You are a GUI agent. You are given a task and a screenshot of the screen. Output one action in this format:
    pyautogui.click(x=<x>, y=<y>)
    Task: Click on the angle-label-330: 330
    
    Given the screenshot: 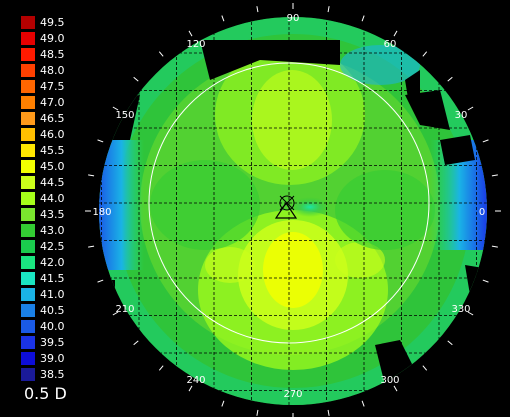 What is the action you would take?
    pyautogui.click(x=460, y=309)
    